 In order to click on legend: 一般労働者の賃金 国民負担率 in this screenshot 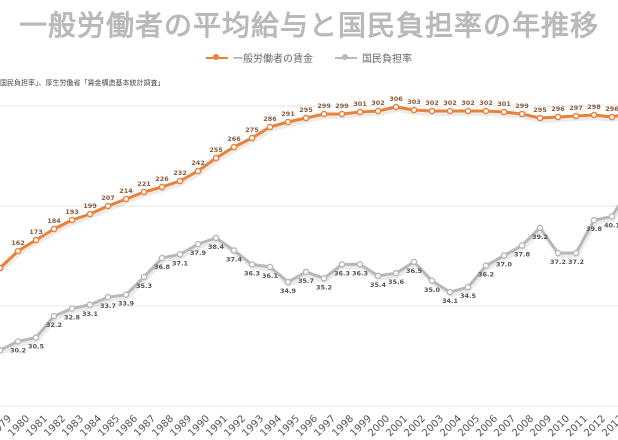, I will do `click(309, 57)`.